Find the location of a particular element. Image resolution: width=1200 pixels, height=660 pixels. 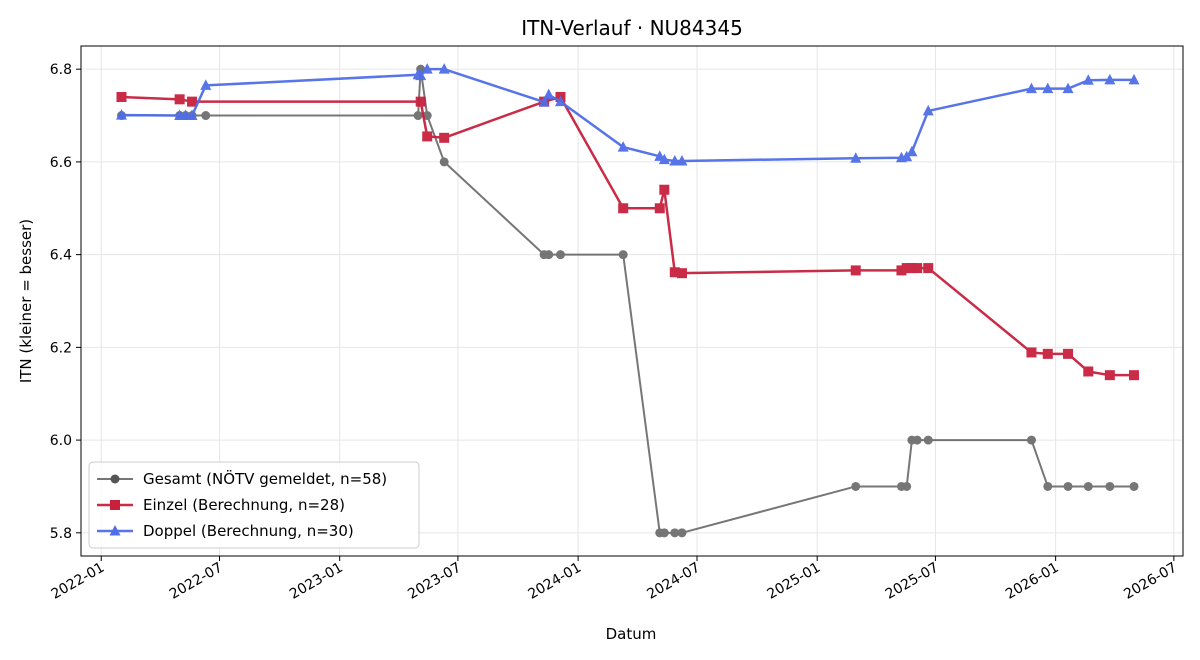

x-tick-label: 2025-07 is located at coordinates (912, 581).